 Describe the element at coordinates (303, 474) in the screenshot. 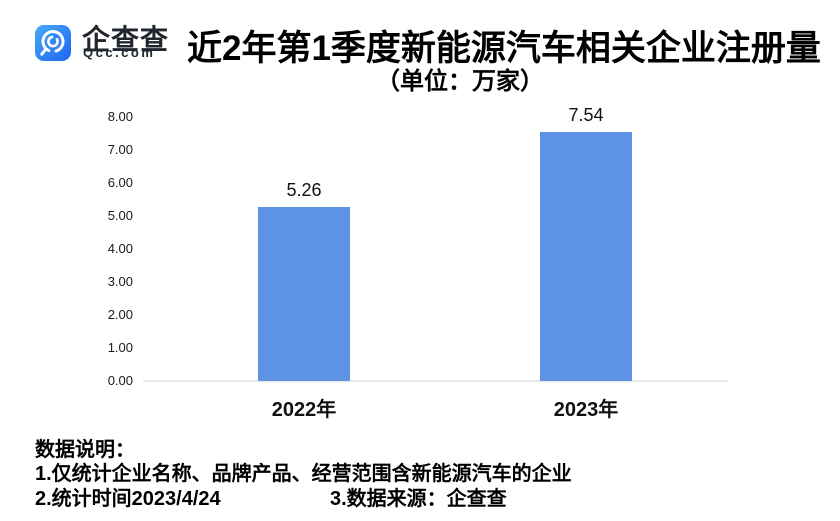

I see `notes-line-1: 1.仅统计企业名称、品牌产品、经营范围含新能源汽车的企业` at that location.